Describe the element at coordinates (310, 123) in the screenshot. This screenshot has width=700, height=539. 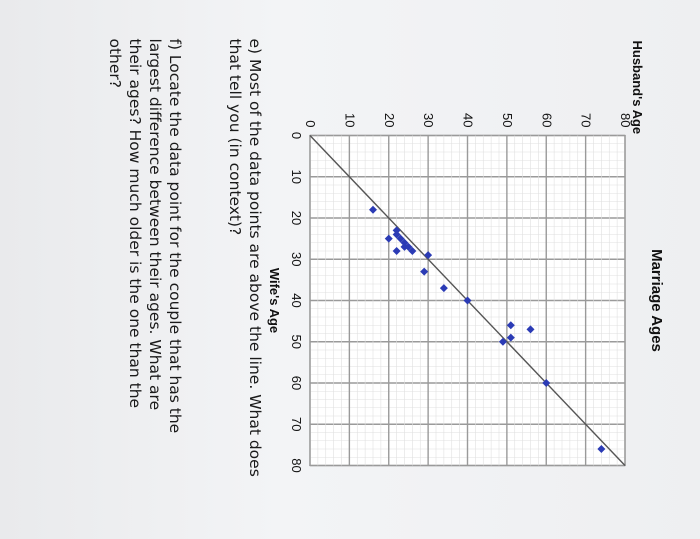
I see `y-tick-label: 0` at that location.